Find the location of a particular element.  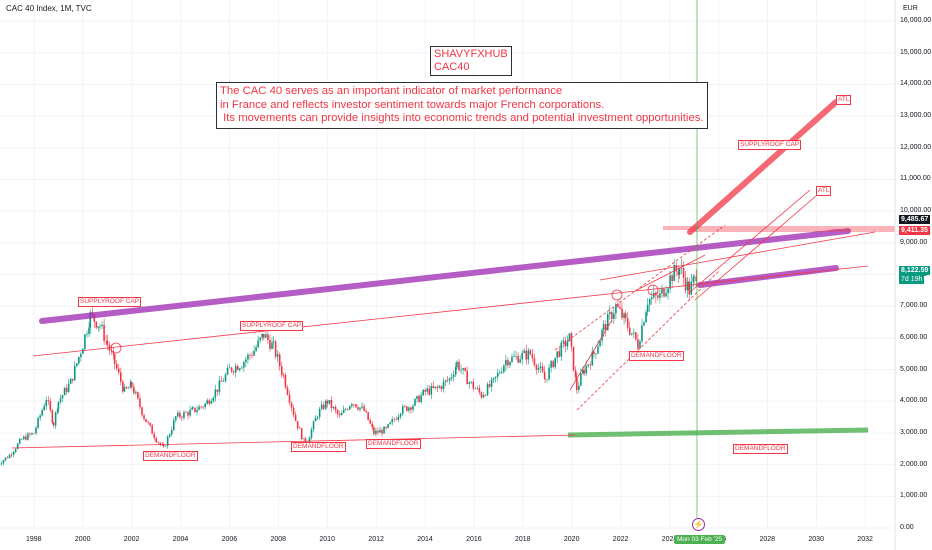

time-tick-label: 2014 is located at coordinates (425, 539).